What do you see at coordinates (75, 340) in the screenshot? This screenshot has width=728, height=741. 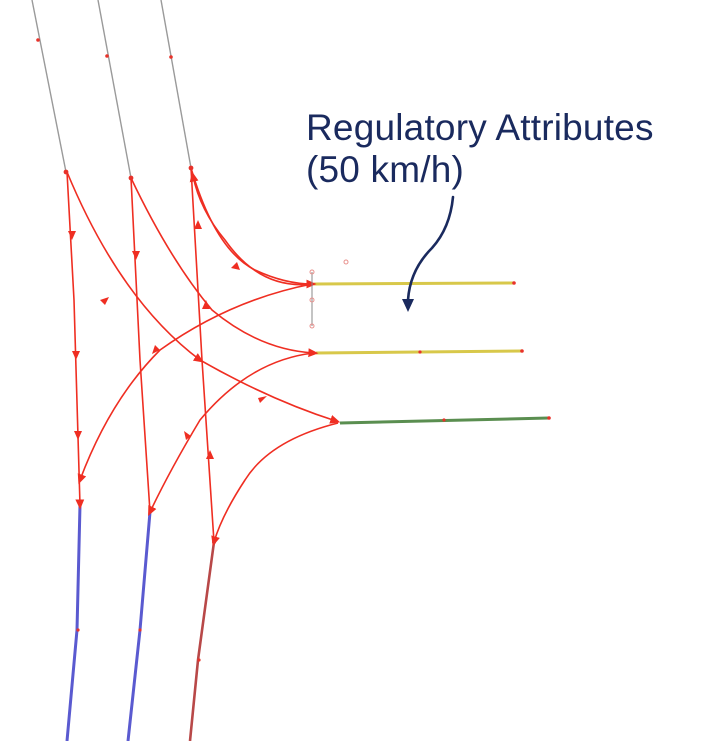 I see `connector-1-down` at bounding box center [75, 340].